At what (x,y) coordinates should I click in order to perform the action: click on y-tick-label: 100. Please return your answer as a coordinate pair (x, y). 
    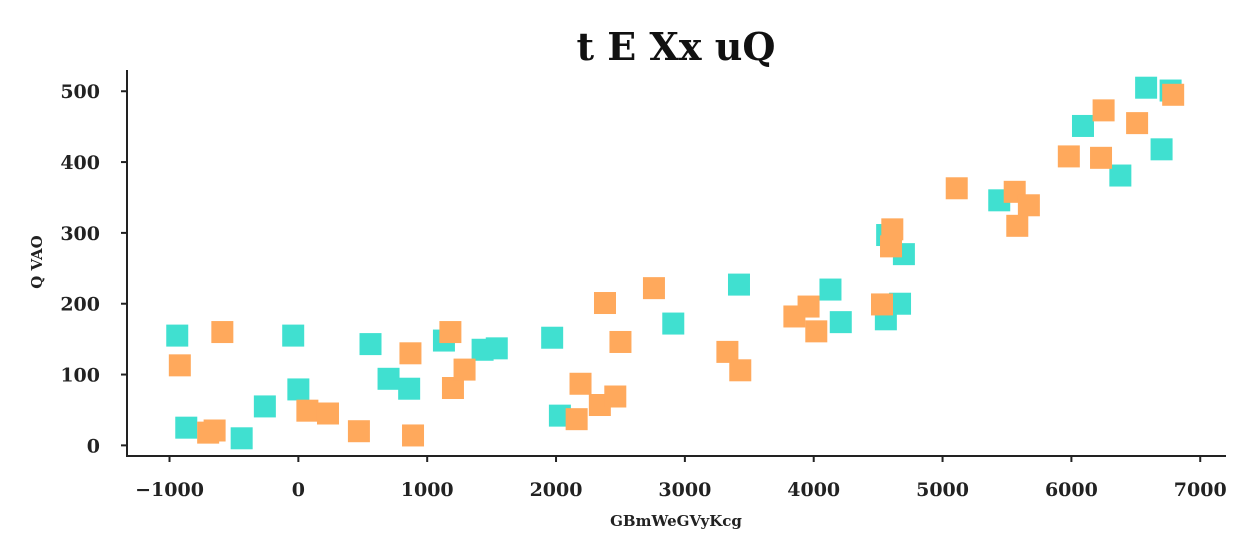
    Looking at the image, I should click on (80, 376).